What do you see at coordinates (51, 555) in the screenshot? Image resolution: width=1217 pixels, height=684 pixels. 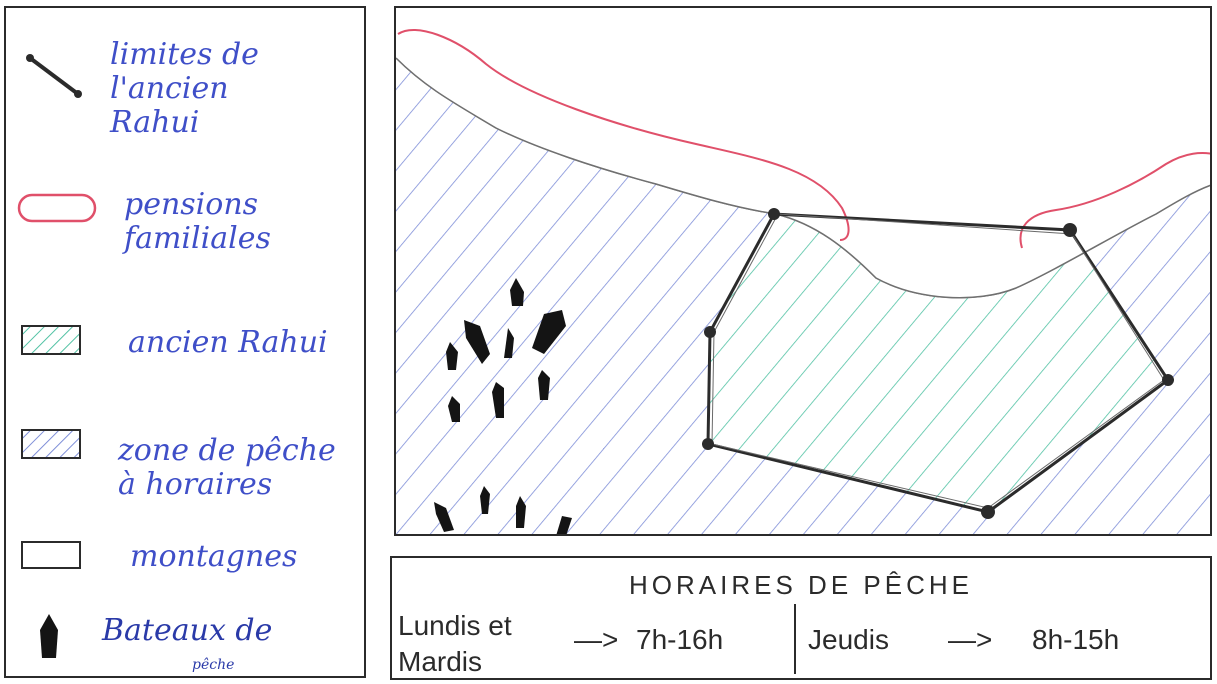 I see `empty-box-icon` at bounding box center [51, 555].